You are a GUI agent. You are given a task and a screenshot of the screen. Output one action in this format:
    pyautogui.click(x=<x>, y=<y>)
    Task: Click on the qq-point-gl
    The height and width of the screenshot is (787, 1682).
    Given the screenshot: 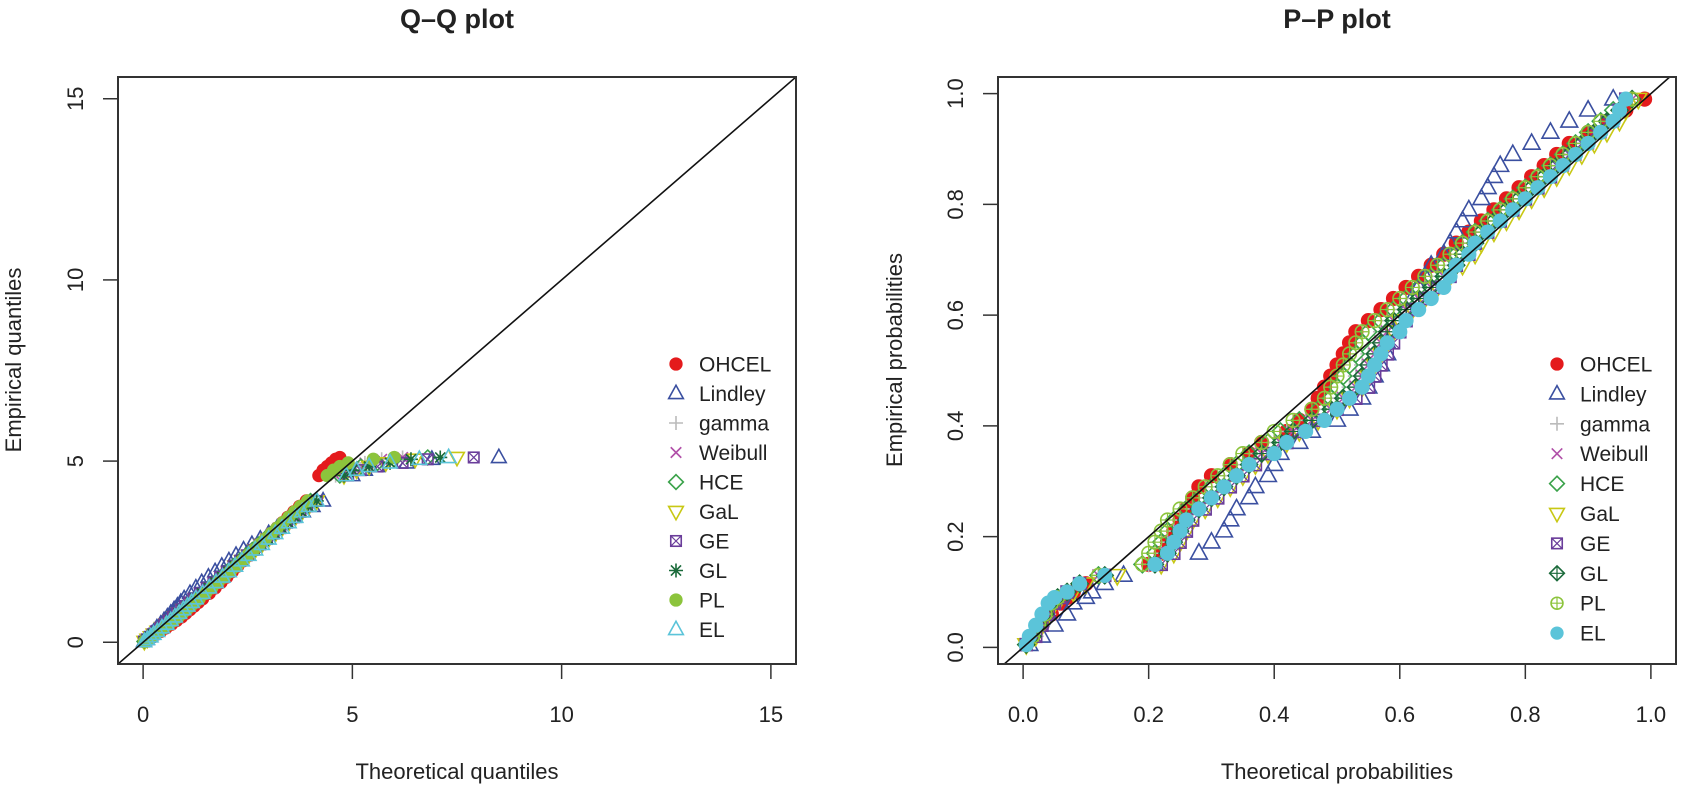 What is the action you would take?
    pyautogui.click(x=316, y=500)
    